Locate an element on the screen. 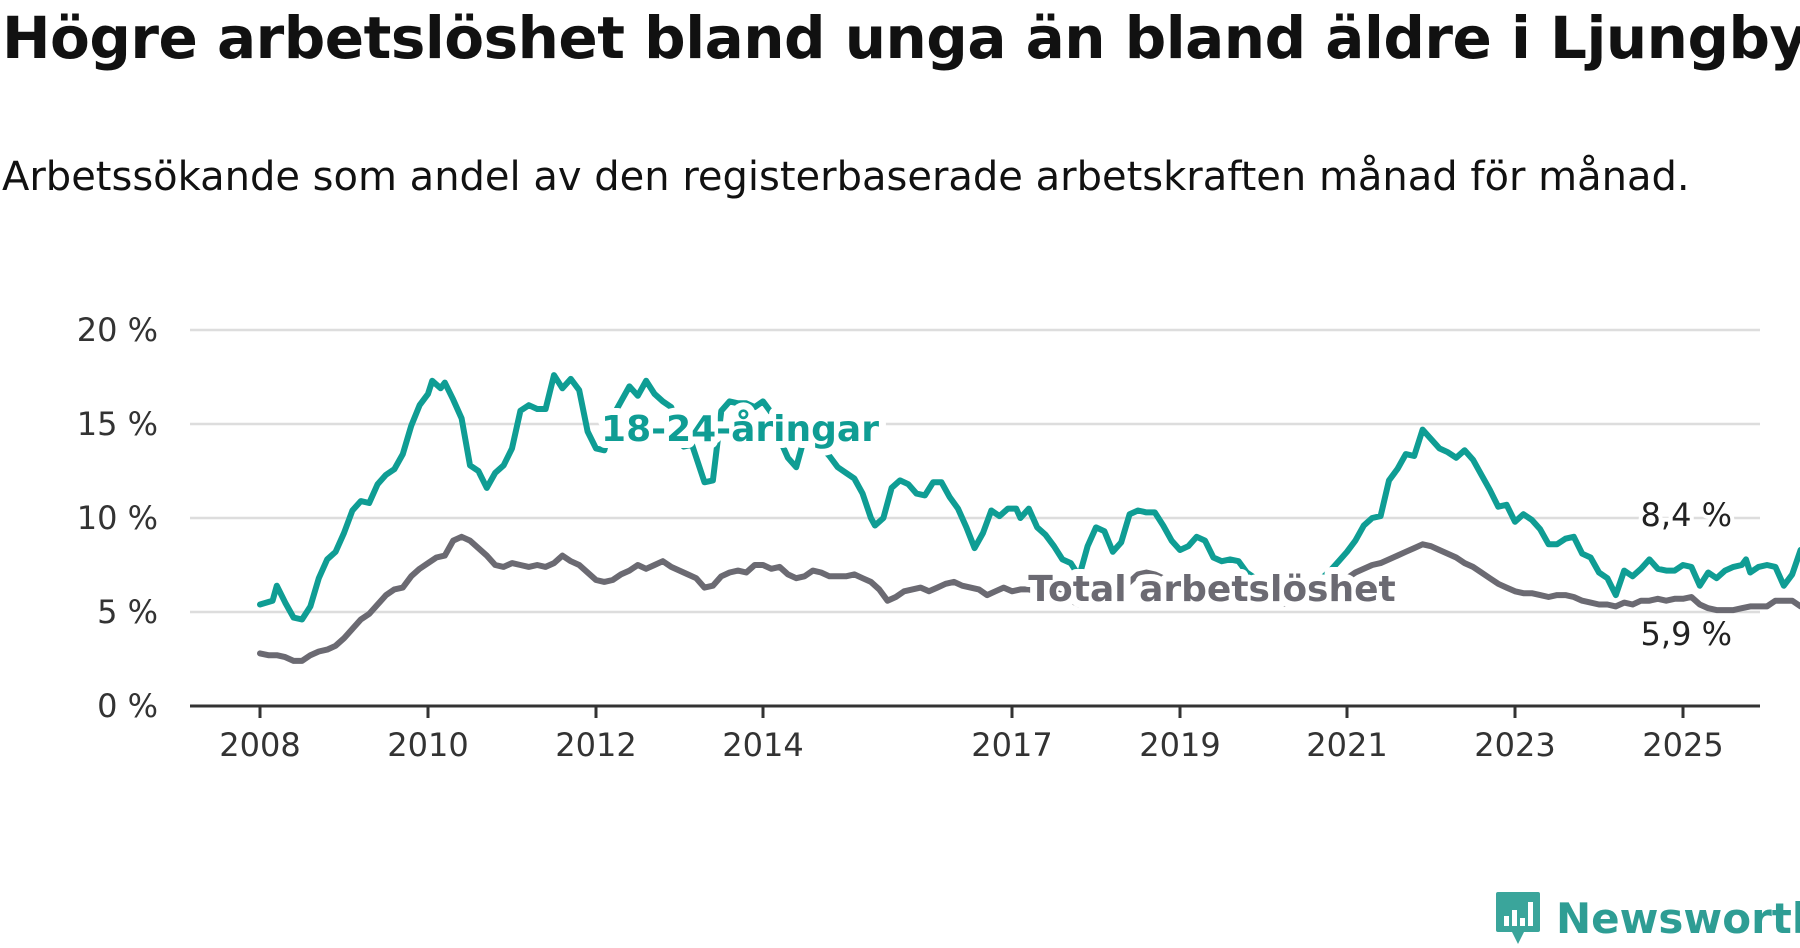  y-tick-label: 10 % is located at coordinates (117, 518).